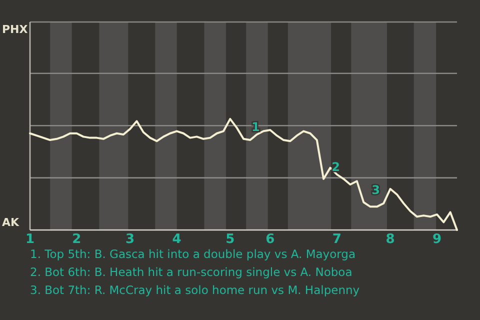 The height and width of the screenshot is (320, 480). I want to click on x-tick-label: 8, so click(390, 239).